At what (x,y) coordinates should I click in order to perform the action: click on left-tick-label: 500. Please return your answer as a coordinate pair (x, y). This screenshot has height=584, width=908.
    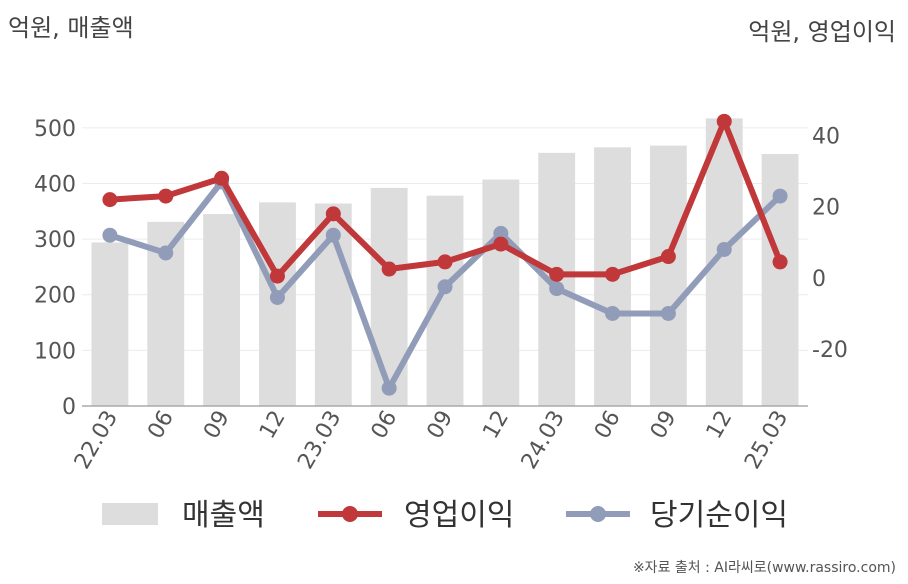
    Looking at the image, I should click on (55, 129).